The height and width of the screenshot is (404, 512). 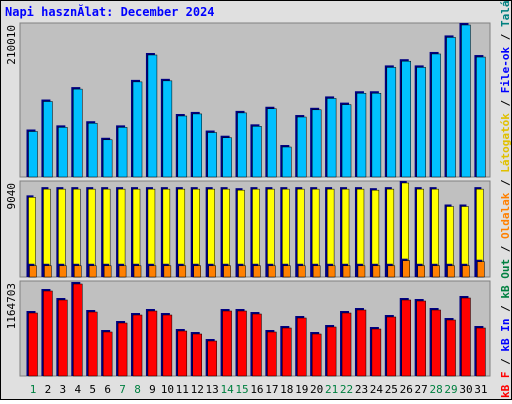 What do you see at coordinates (110, 11) in the screenshot?
I see `chart-title: Napi hasznĂ­lat: December 2024` at bounding box center [110, 11].